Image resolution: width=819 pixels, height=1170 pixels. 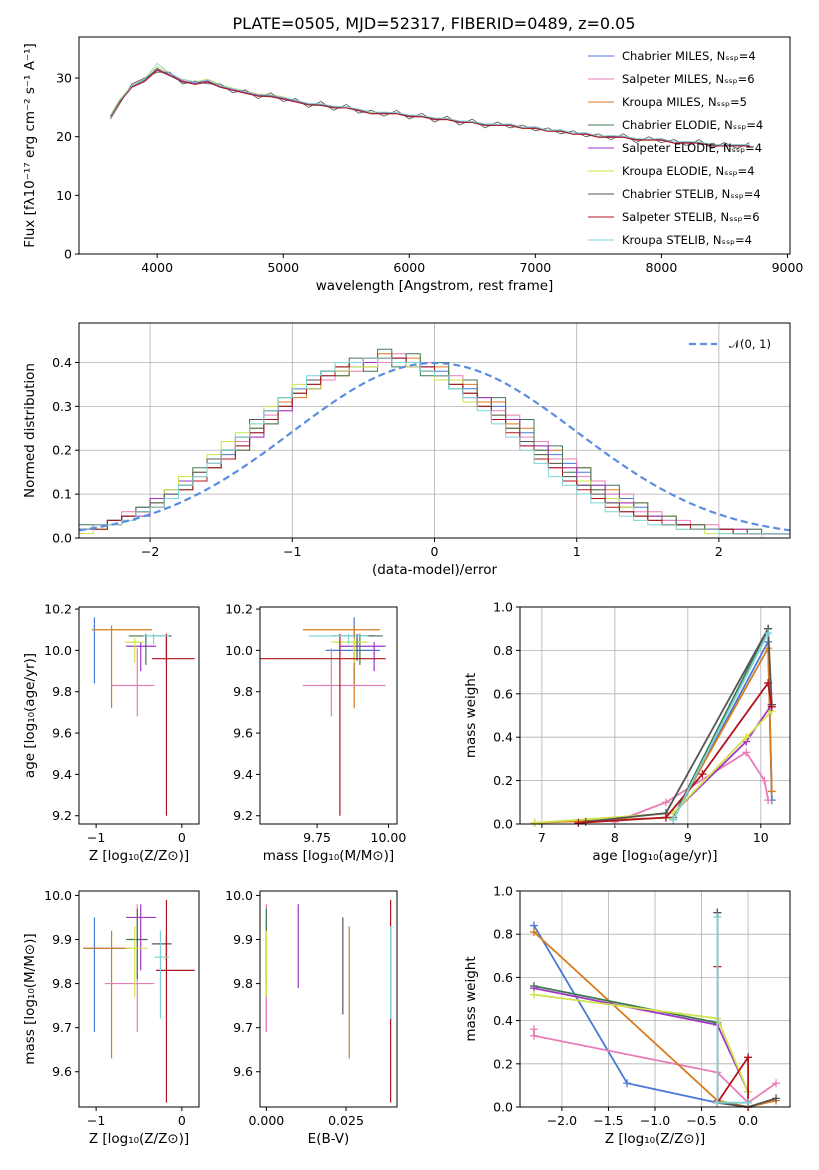 I want to click on weight_vs_Z-ytick-label: 0.6, so click(x=503, y=977).